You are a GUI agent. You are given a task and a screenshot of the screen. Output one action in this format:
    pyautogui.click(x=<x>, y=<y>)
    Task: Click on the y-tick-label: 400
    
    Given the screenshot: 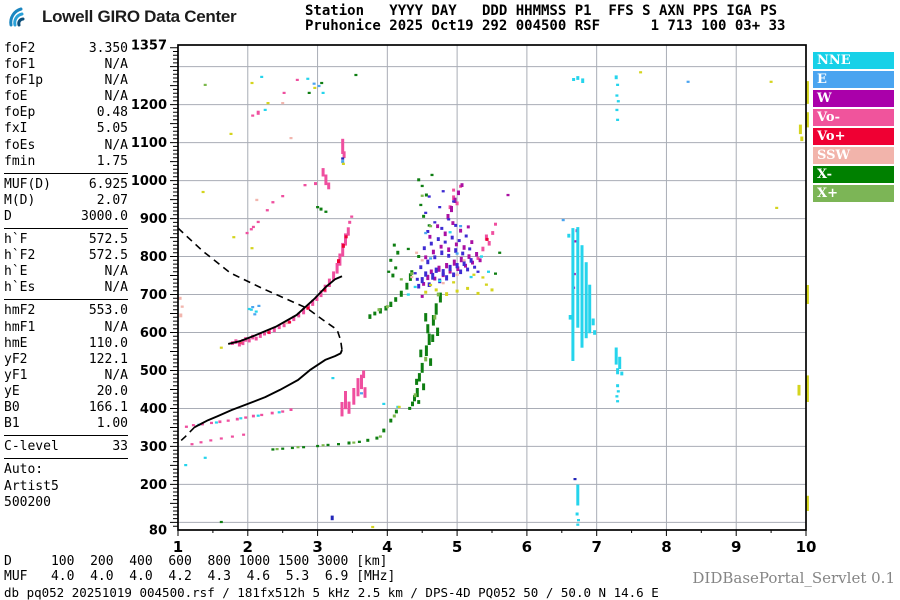 What is the action you would take?
    pyautogui.click(x=153, y=409)
    